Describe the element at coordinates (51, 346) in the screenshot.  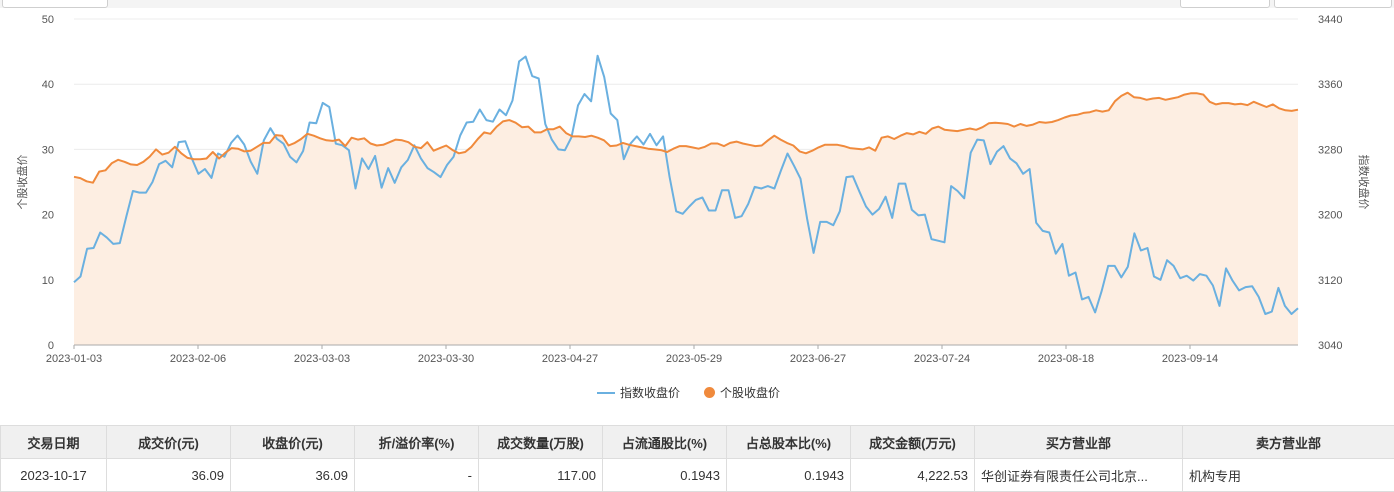
I see `left-tick-label: 0` at that location.